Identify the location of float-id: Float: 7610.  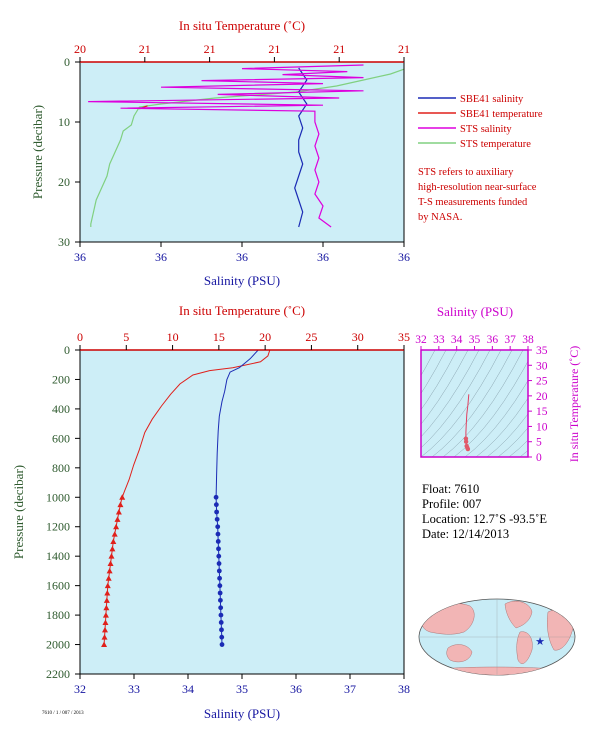
(451, 489).